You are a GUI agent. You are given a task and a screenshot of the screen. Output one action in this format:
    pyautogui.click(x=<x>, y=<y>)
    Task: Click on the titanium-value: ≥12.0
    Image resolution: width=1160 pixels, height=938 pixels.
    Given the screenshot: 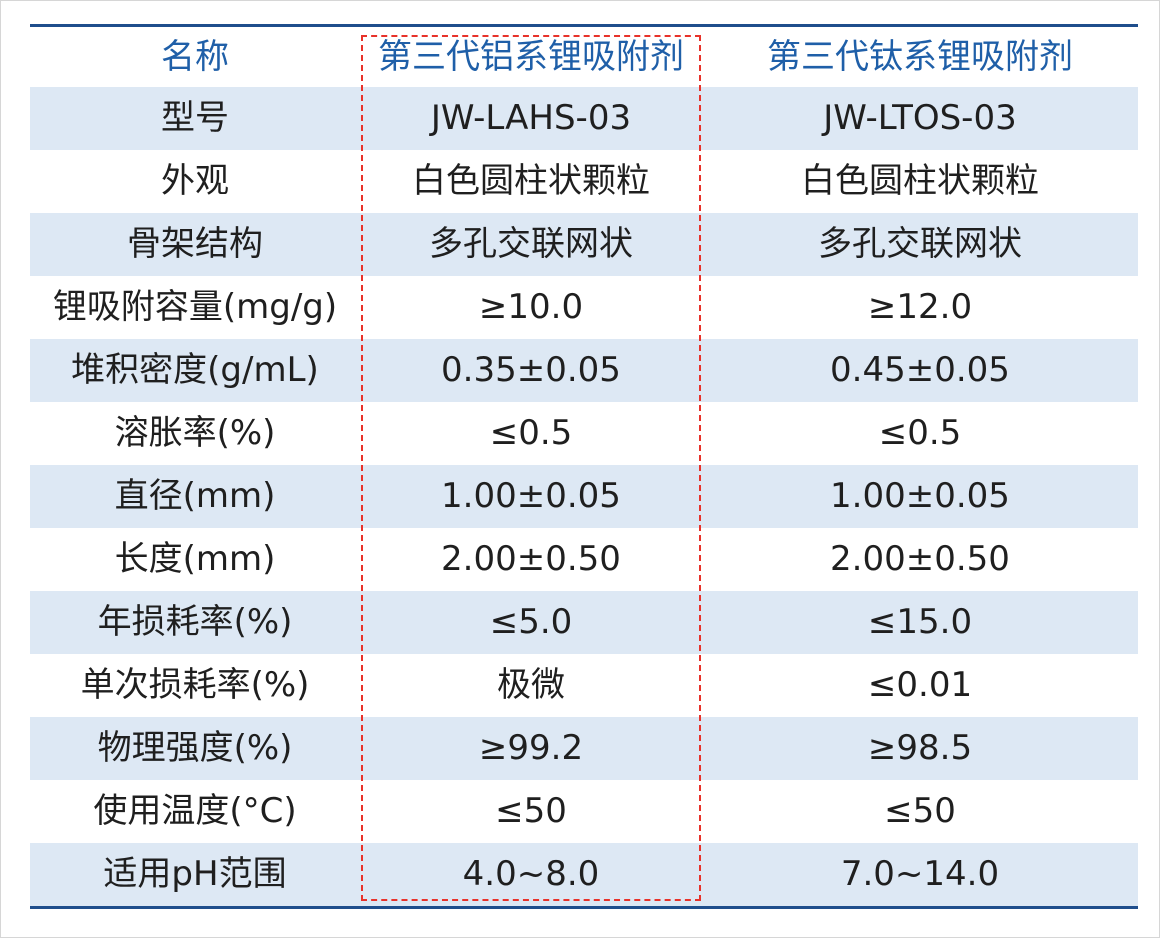 What is the action you would take?
    pyautogui.click(x=920, y=307)
    